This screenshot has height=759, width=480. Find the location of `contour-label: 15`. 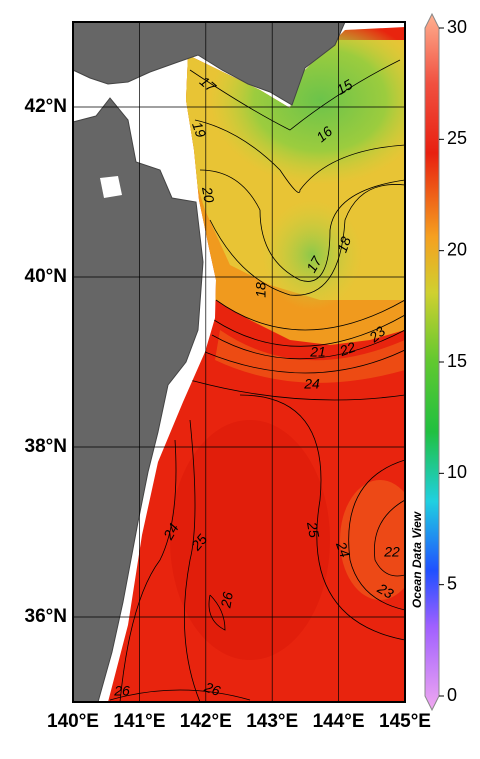

contour-label: 15 is located at coordinates (345, 87).